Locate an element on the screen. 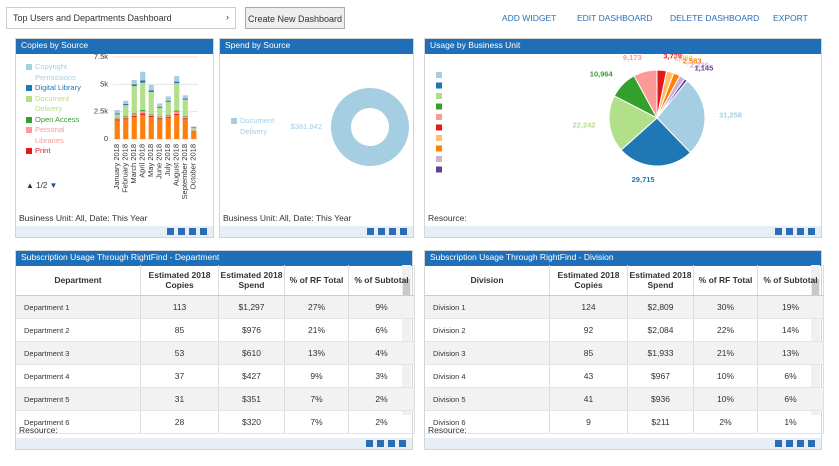 This screenshot has height=466, width=839. table-row: Department 4 37 $427 9% 3% is located at coordinates (215, 376).